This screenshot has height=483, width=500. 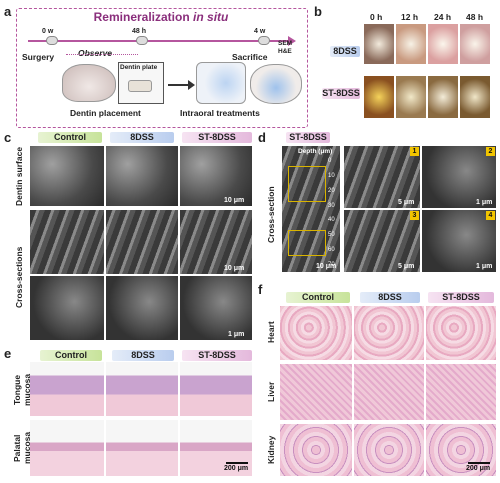 I want to click on timeline-arrowhead, so click(x=292, y=41).